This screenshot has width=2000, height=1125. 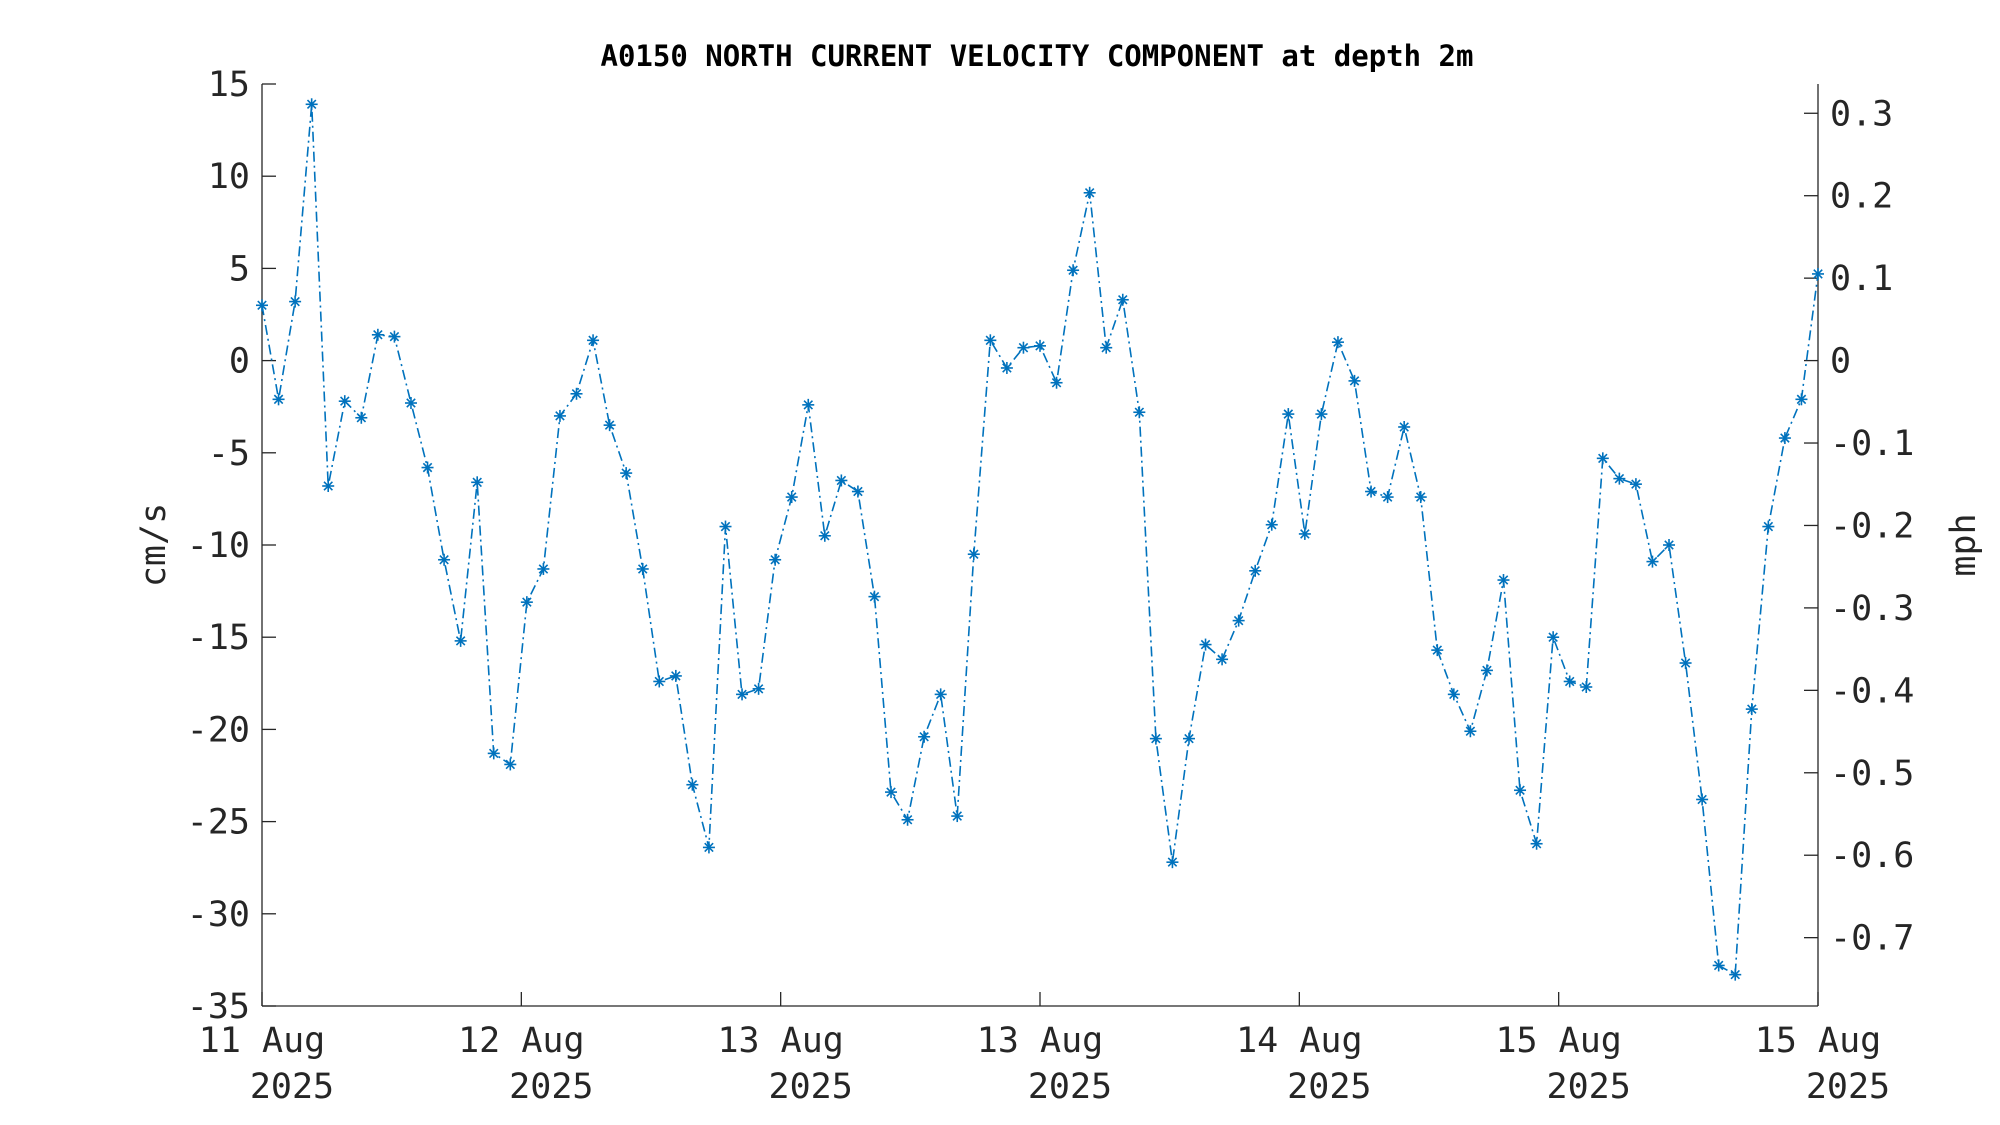 I want to click on x-tick-label-day: 11 Aug, so click(x=262, y=1041).